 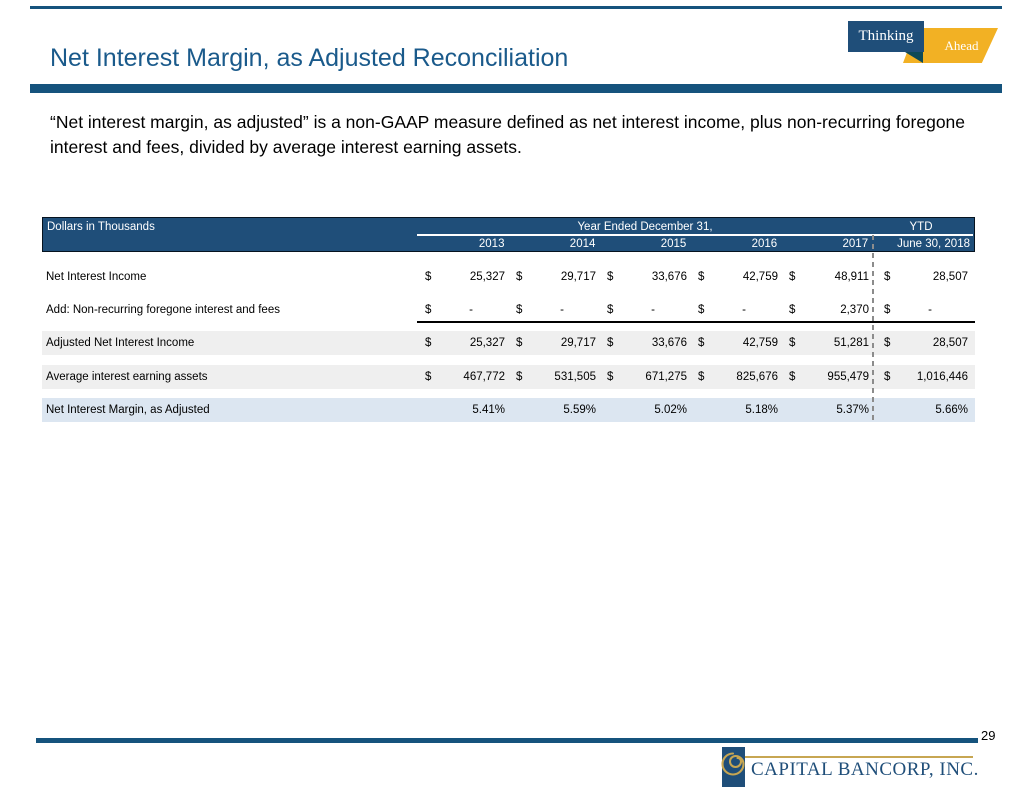 I want to click on column-header-2017: 2017, so click(x=855, y=244).